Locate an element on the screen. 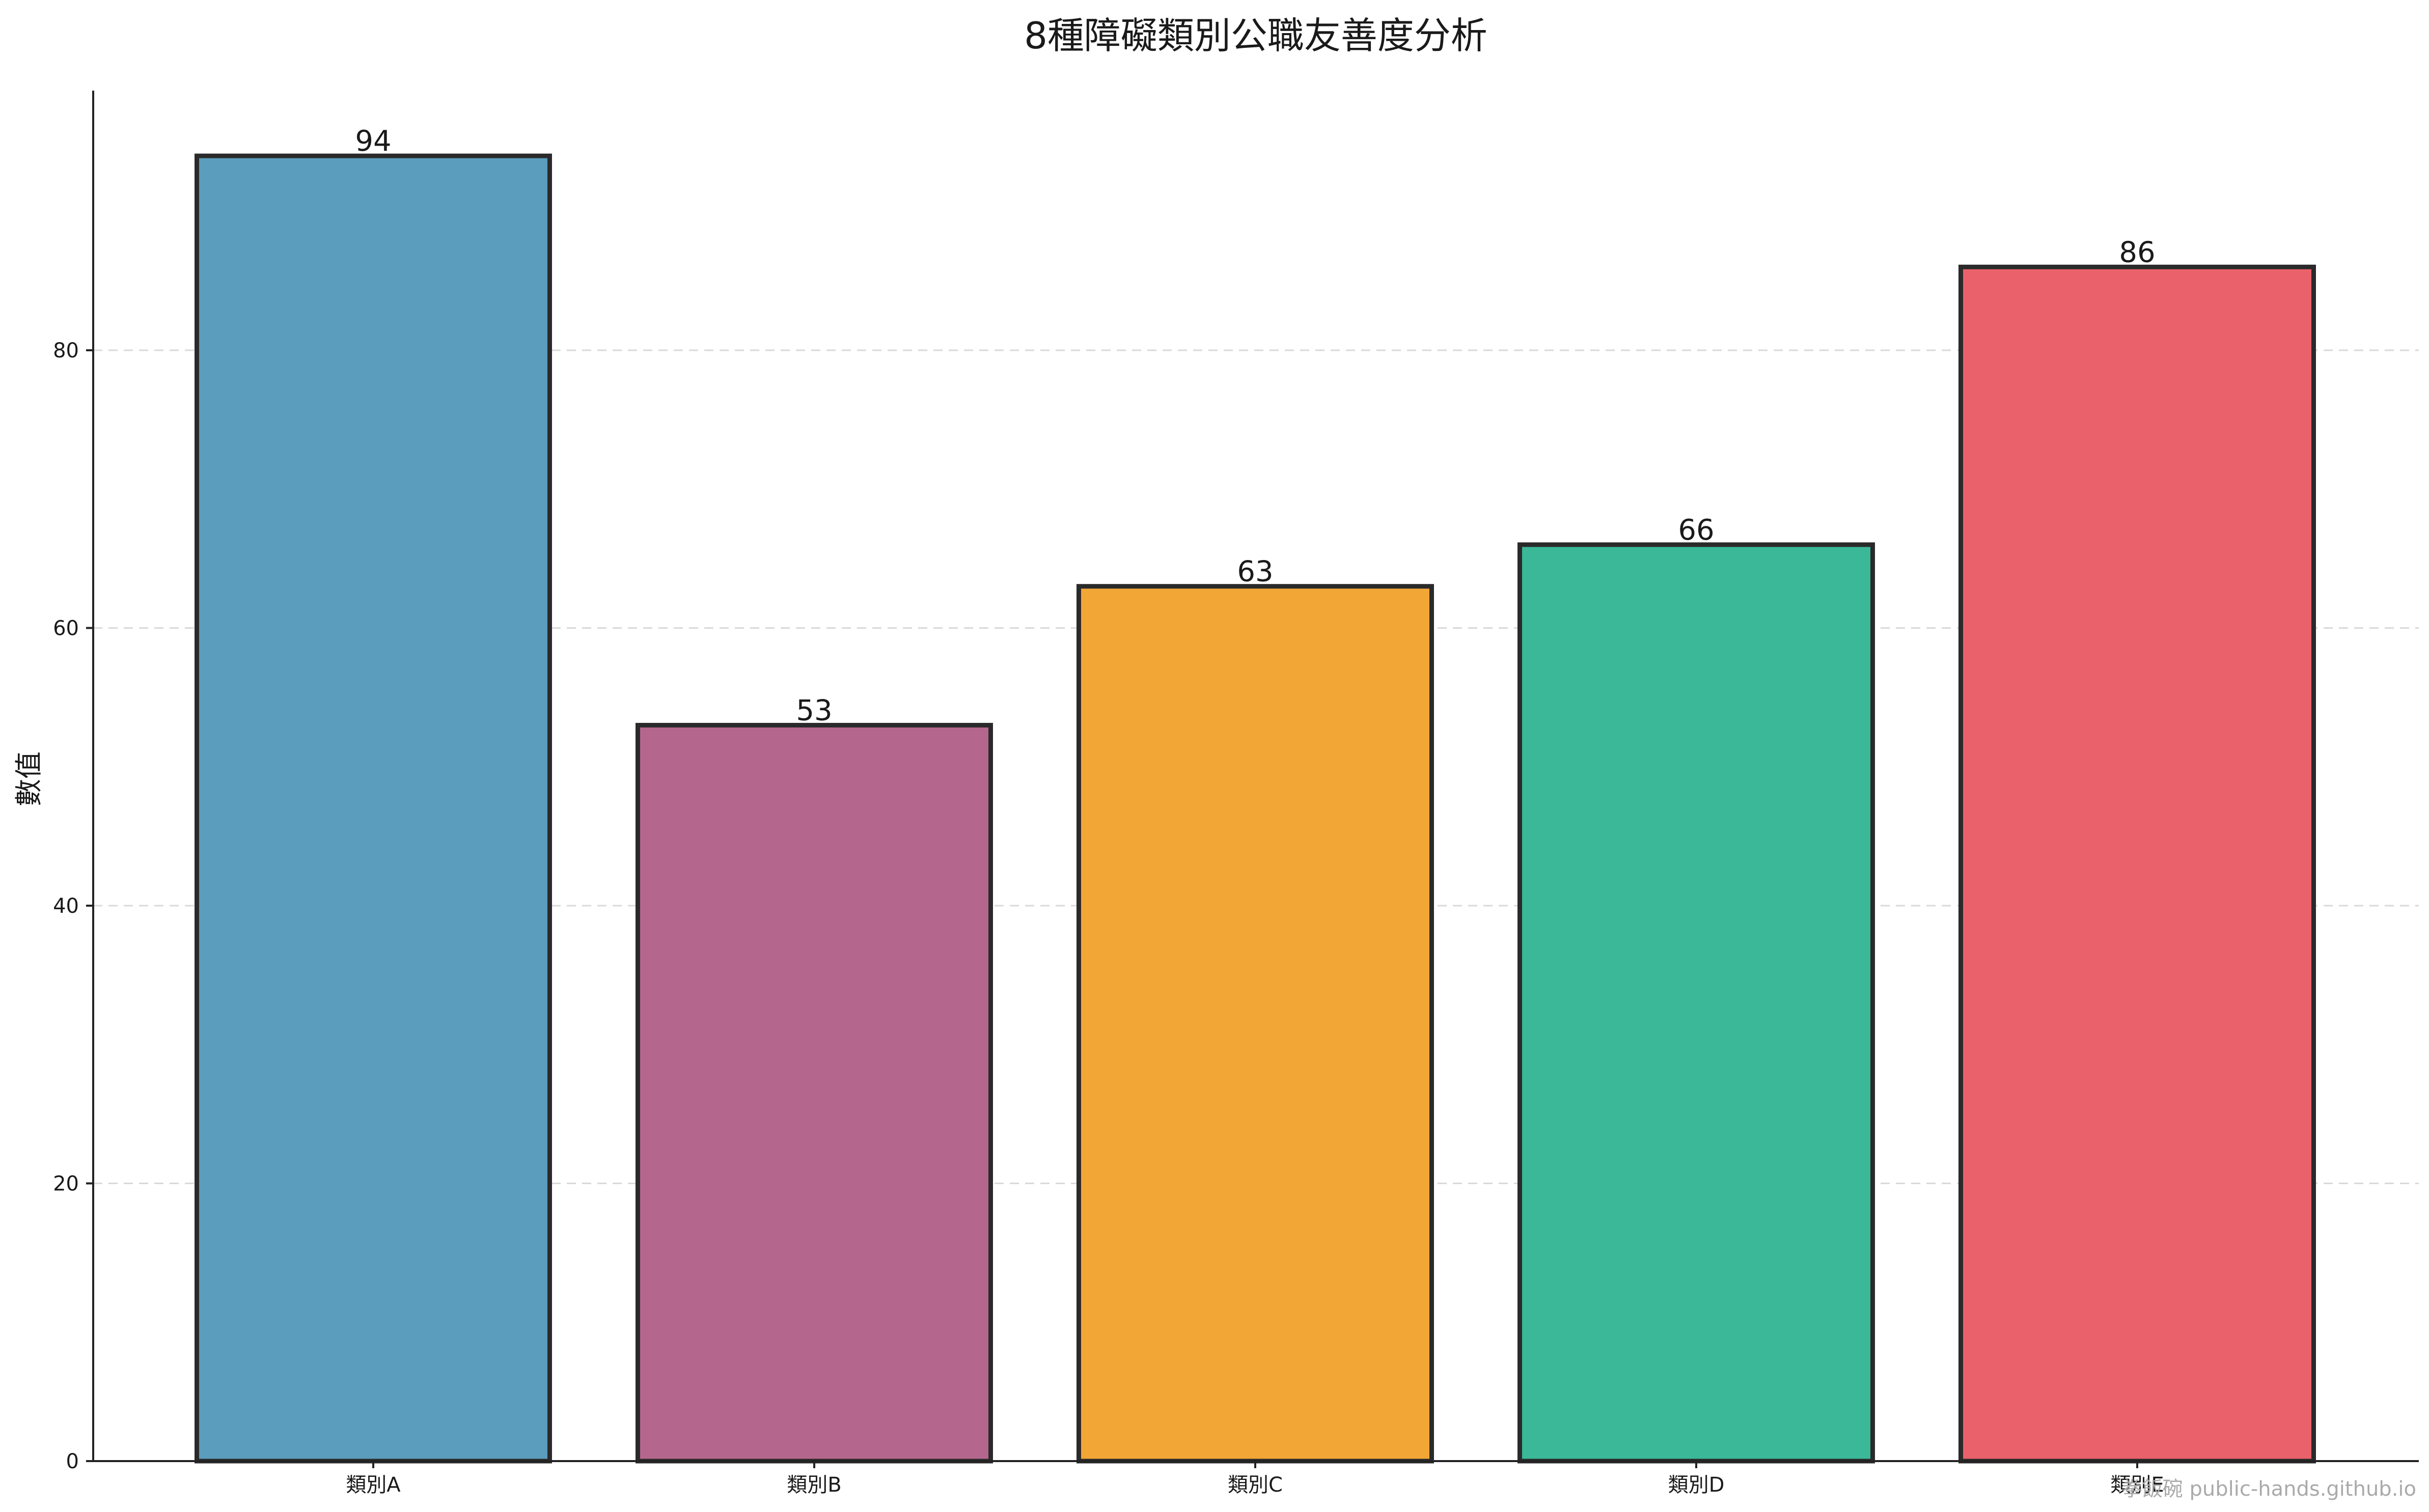  x-tick-label: 類別B is located at coordinates (814, 1485).